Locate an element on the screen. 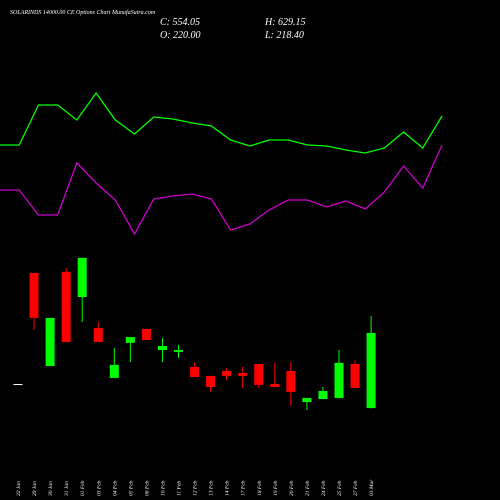 The width and height of the screenshot is (500, 500). x-tick-label: 14 Feb is located at coordinates (227, 488).